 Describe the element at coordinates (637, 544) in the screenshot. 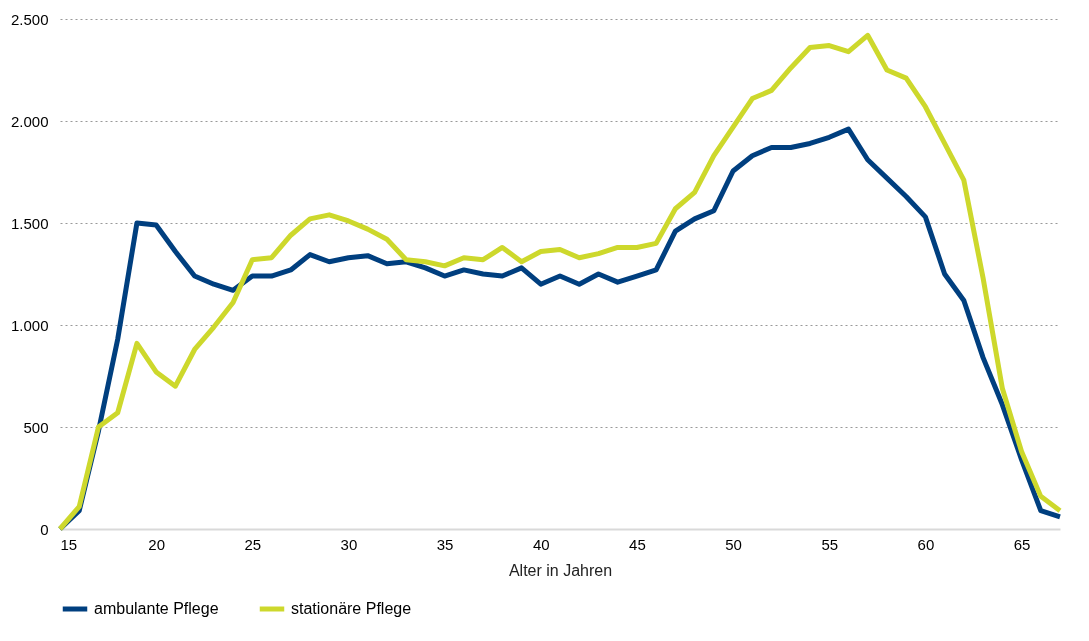

I see `x-tick-label: 45` at that location.